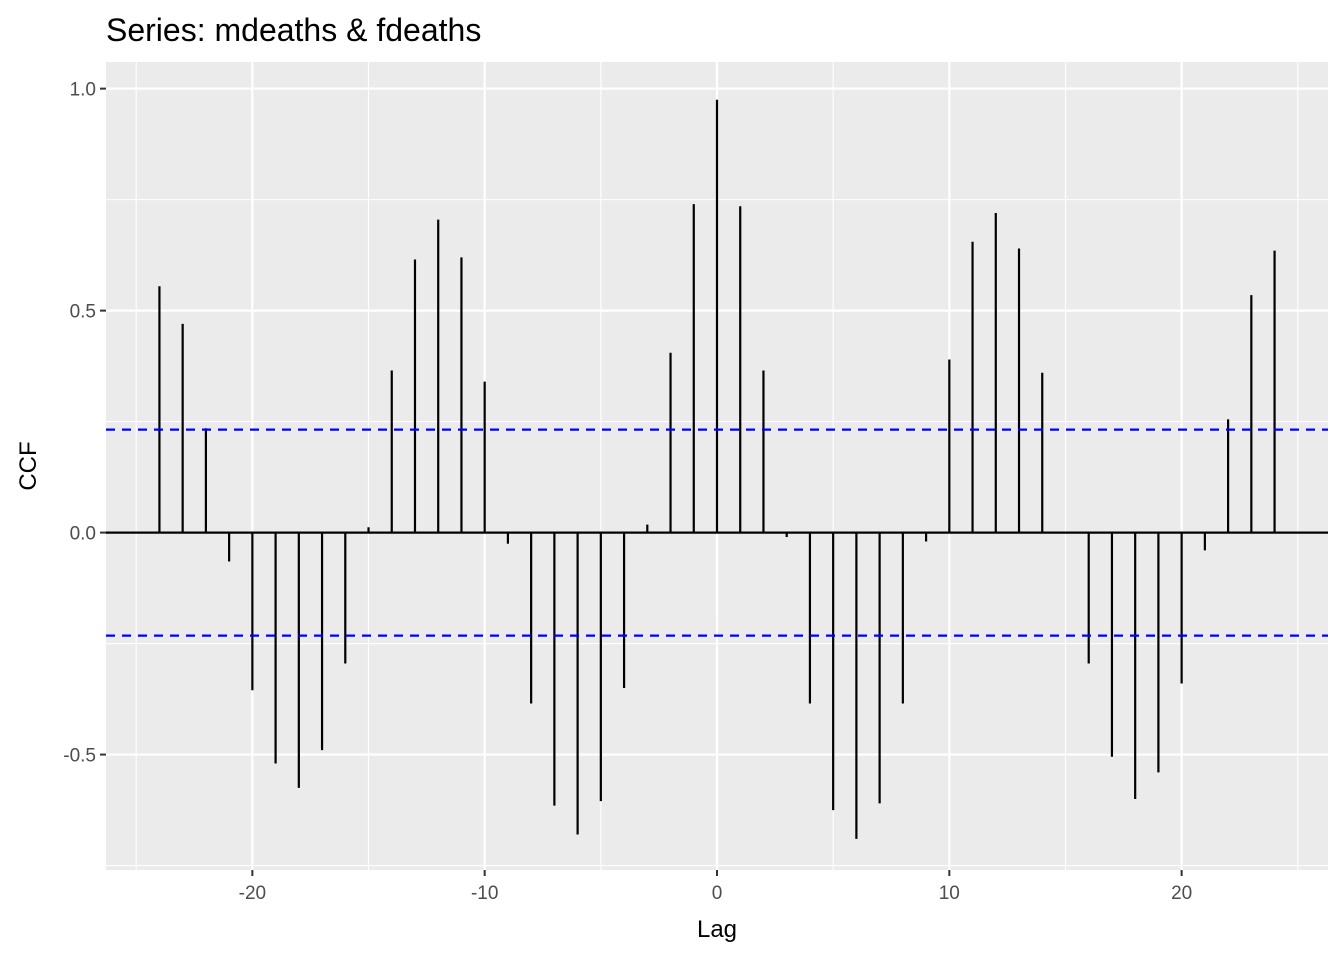 This screenshot has width=1344, height=960. Describe the element at coordinates (717, 893) in the screenshot. I see `x-tick-label: 0` at that location.